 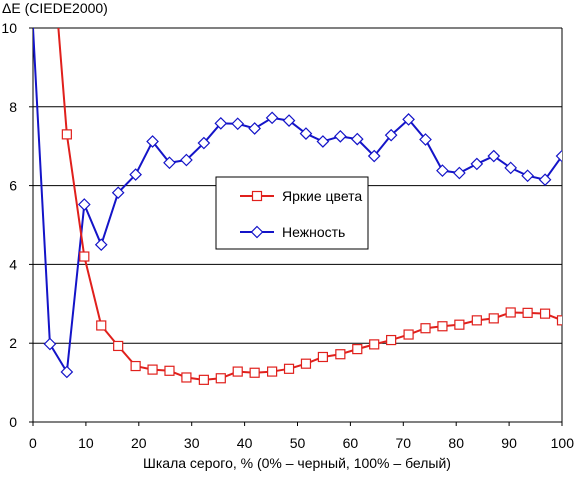 I want to click on y-tick-label: 6, so click(x=13, y=186).